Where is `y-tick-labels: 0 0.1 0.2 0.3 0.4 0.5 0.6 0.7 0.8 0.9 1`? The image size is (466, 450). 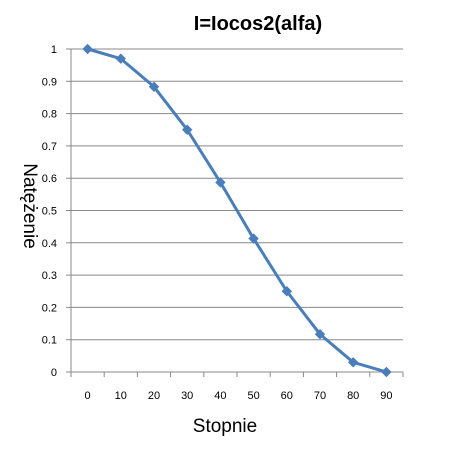
y-tick-labels: 0 0.1 0.2 0.3 0.4 0.5 0.6 0.7 0.8 0.9 1 is located at coordinates (49, 211).